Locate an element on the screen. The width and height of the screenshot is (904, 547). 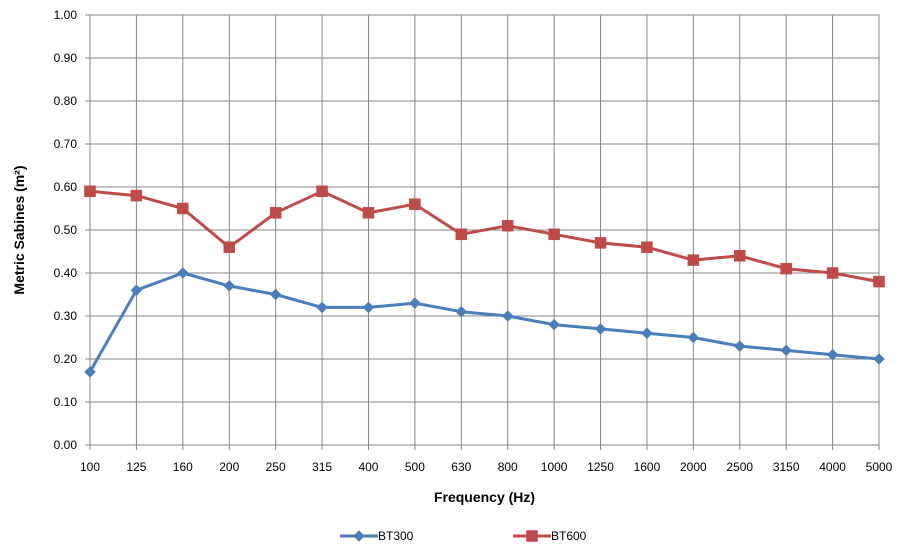
x-tick-label: 3150 is located at coordinates (786, 467).